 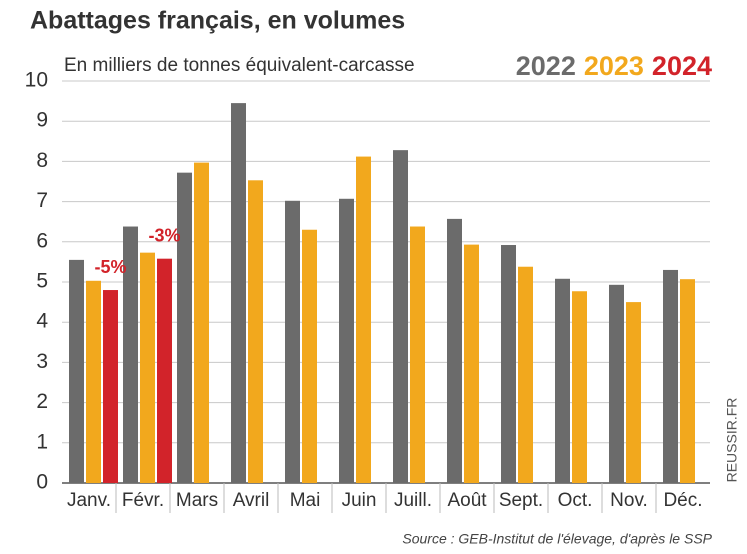 What do you see at coordinates (682, 66) in the screenshot?
I see `legend-entry: 2024` at bounding box center [682, 66].